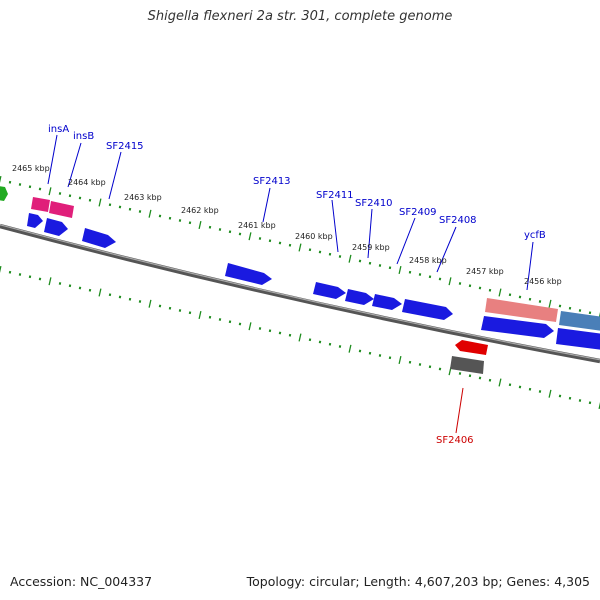 This screenshot has width=600, height=600. Describe the element at coordinates (387, 302) in the screenshot. I see `gene-SF2409` at that location.